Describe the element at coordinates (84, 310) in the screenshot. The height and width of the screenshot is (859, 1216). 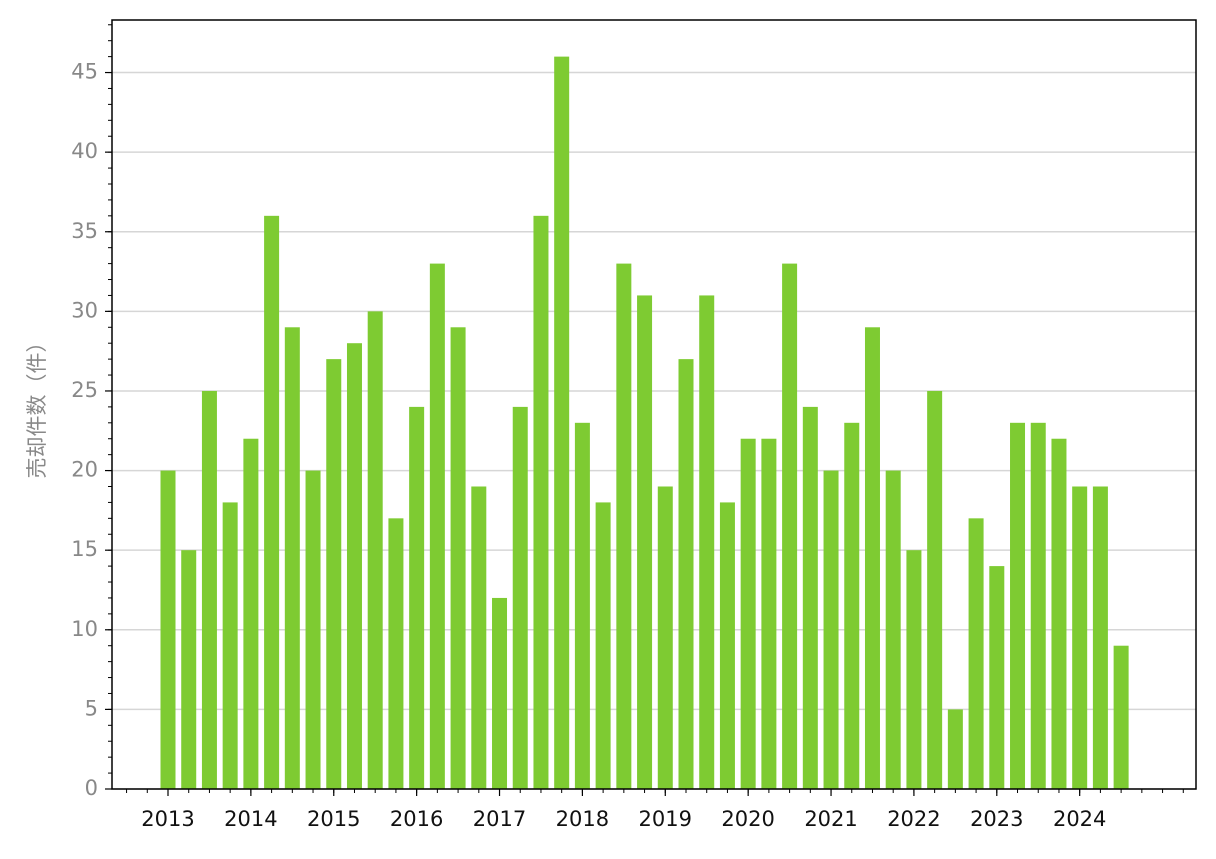
I see `y-tick-label: 30` at that location.